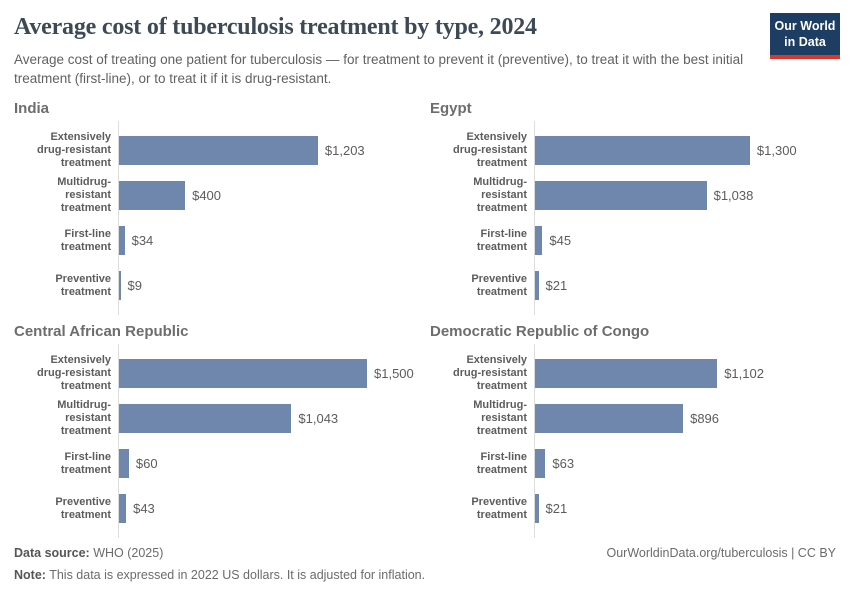  I want to click on bar-cell: $21, so click(685, 509).